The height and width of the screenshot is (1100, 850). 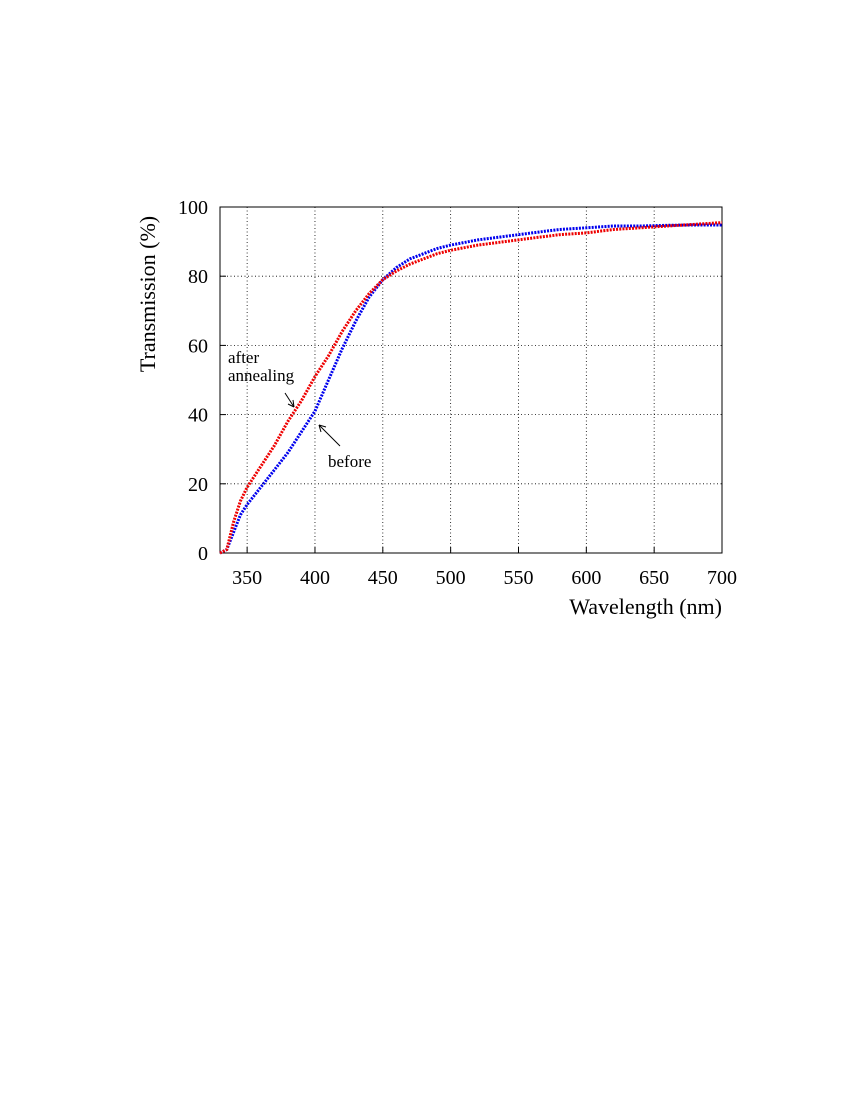 I want to click on x-tick-label: 400, so click(x=315, y=578).